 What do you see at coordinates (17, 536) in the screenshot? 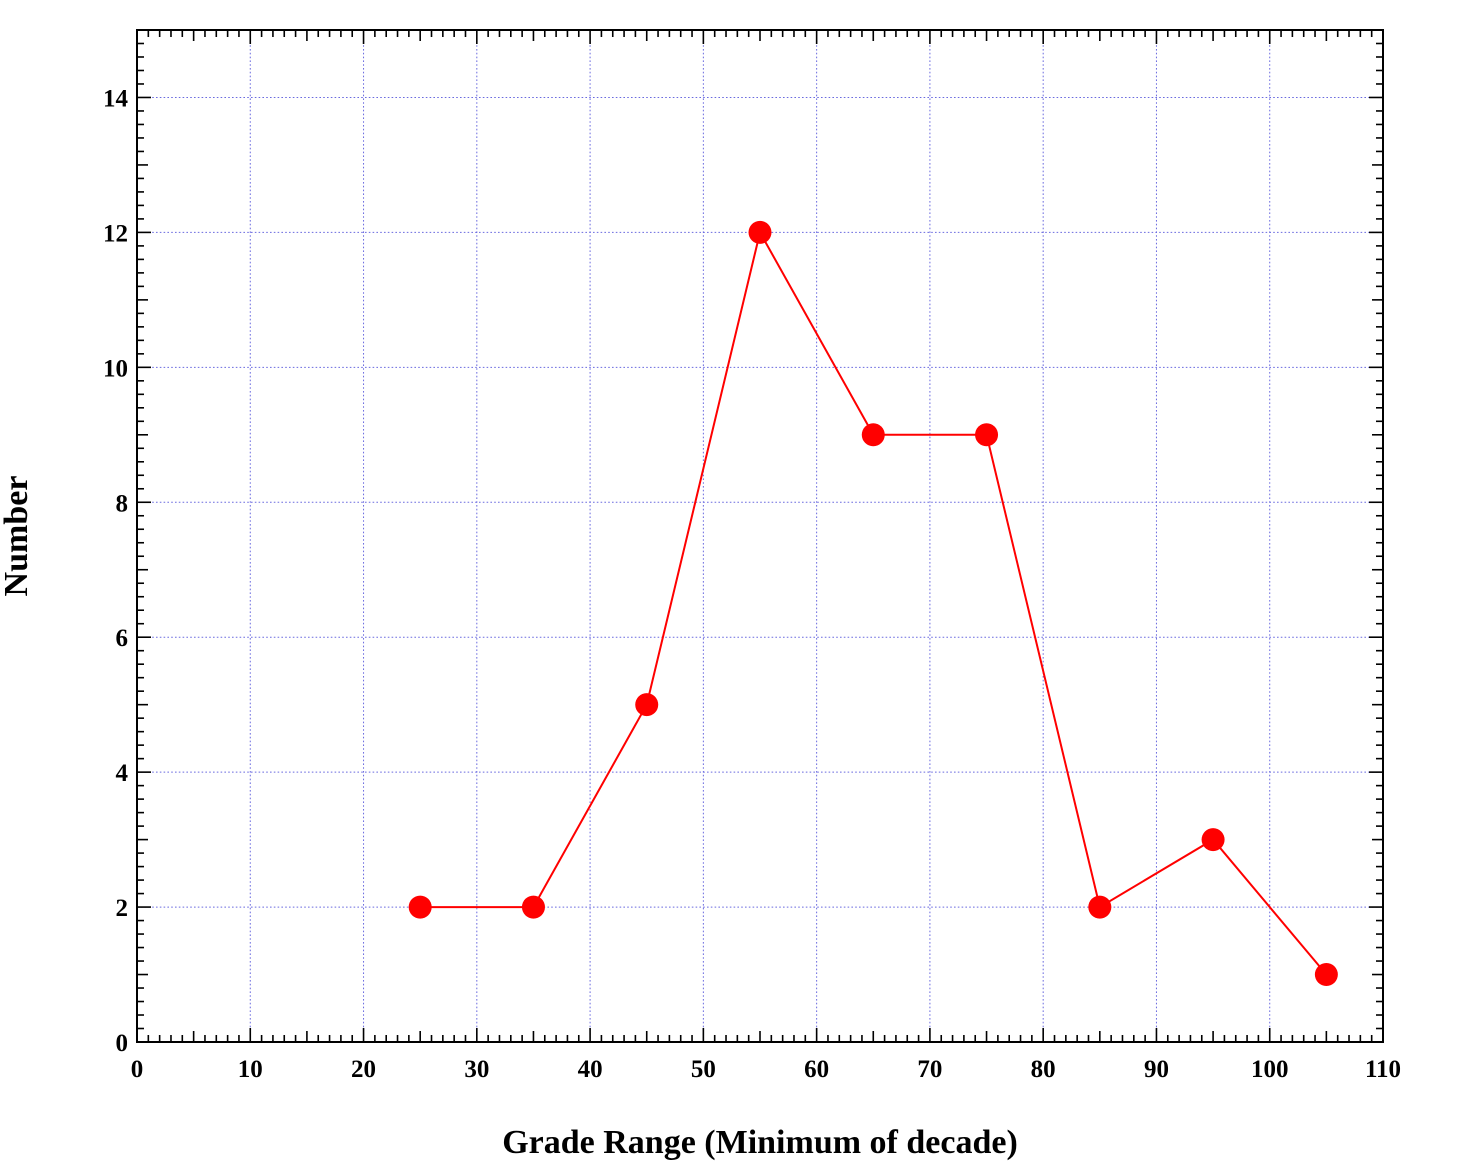
I see `y-axis-label: Number` at bounding box center [17, 536].